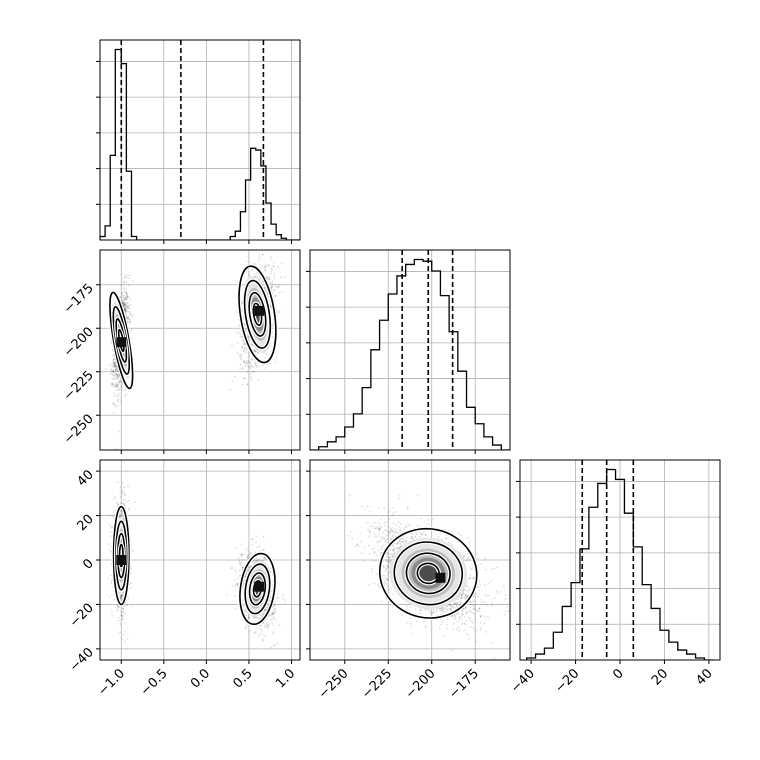  Describe the element at coordinates (270, 257) in the screenshot. I see `scatter-panel-0-1-point-1987` at that location.